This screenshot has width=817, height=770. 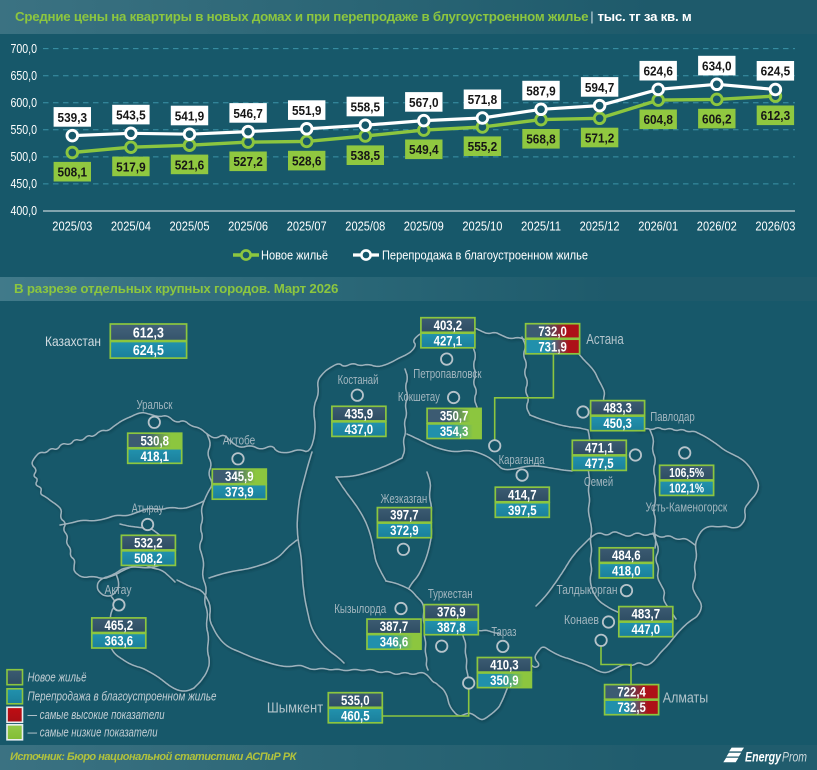 What do you see at coordinates (626, 570) in the screenshot?
I see `svg-text: 418,0` at bounding box center [626, 570].